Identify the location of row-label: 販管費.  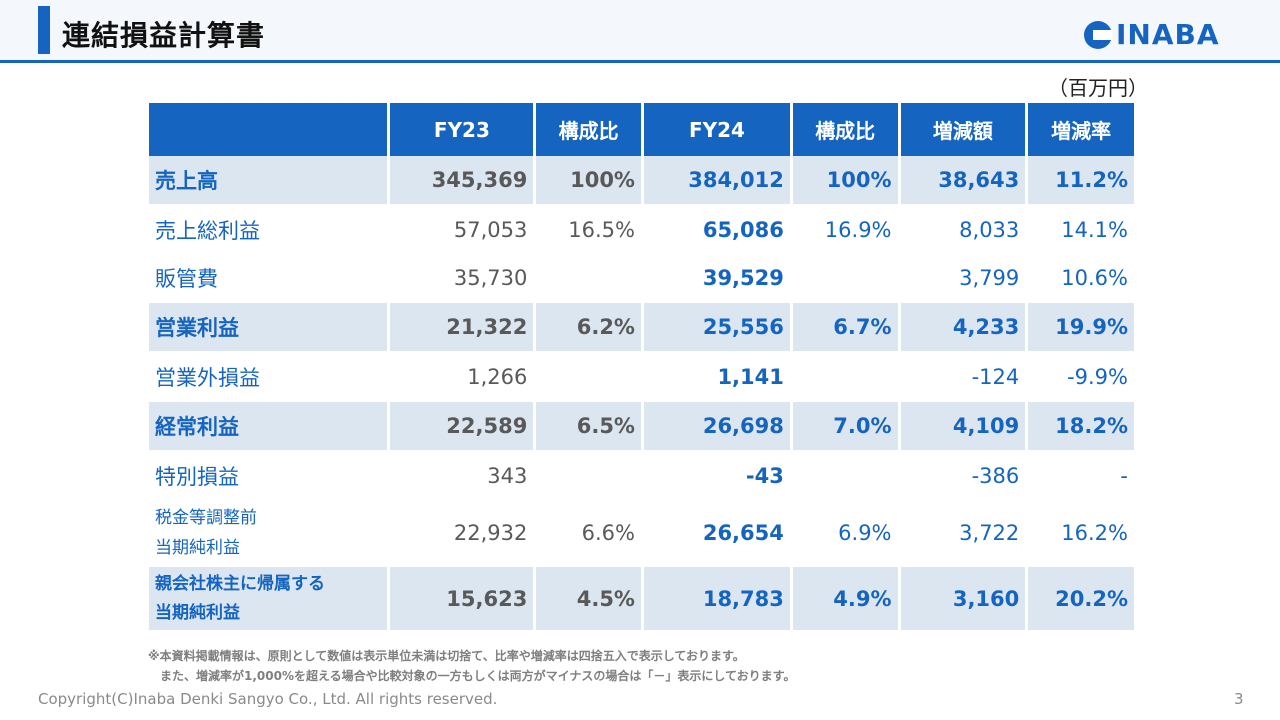
(268, 279).